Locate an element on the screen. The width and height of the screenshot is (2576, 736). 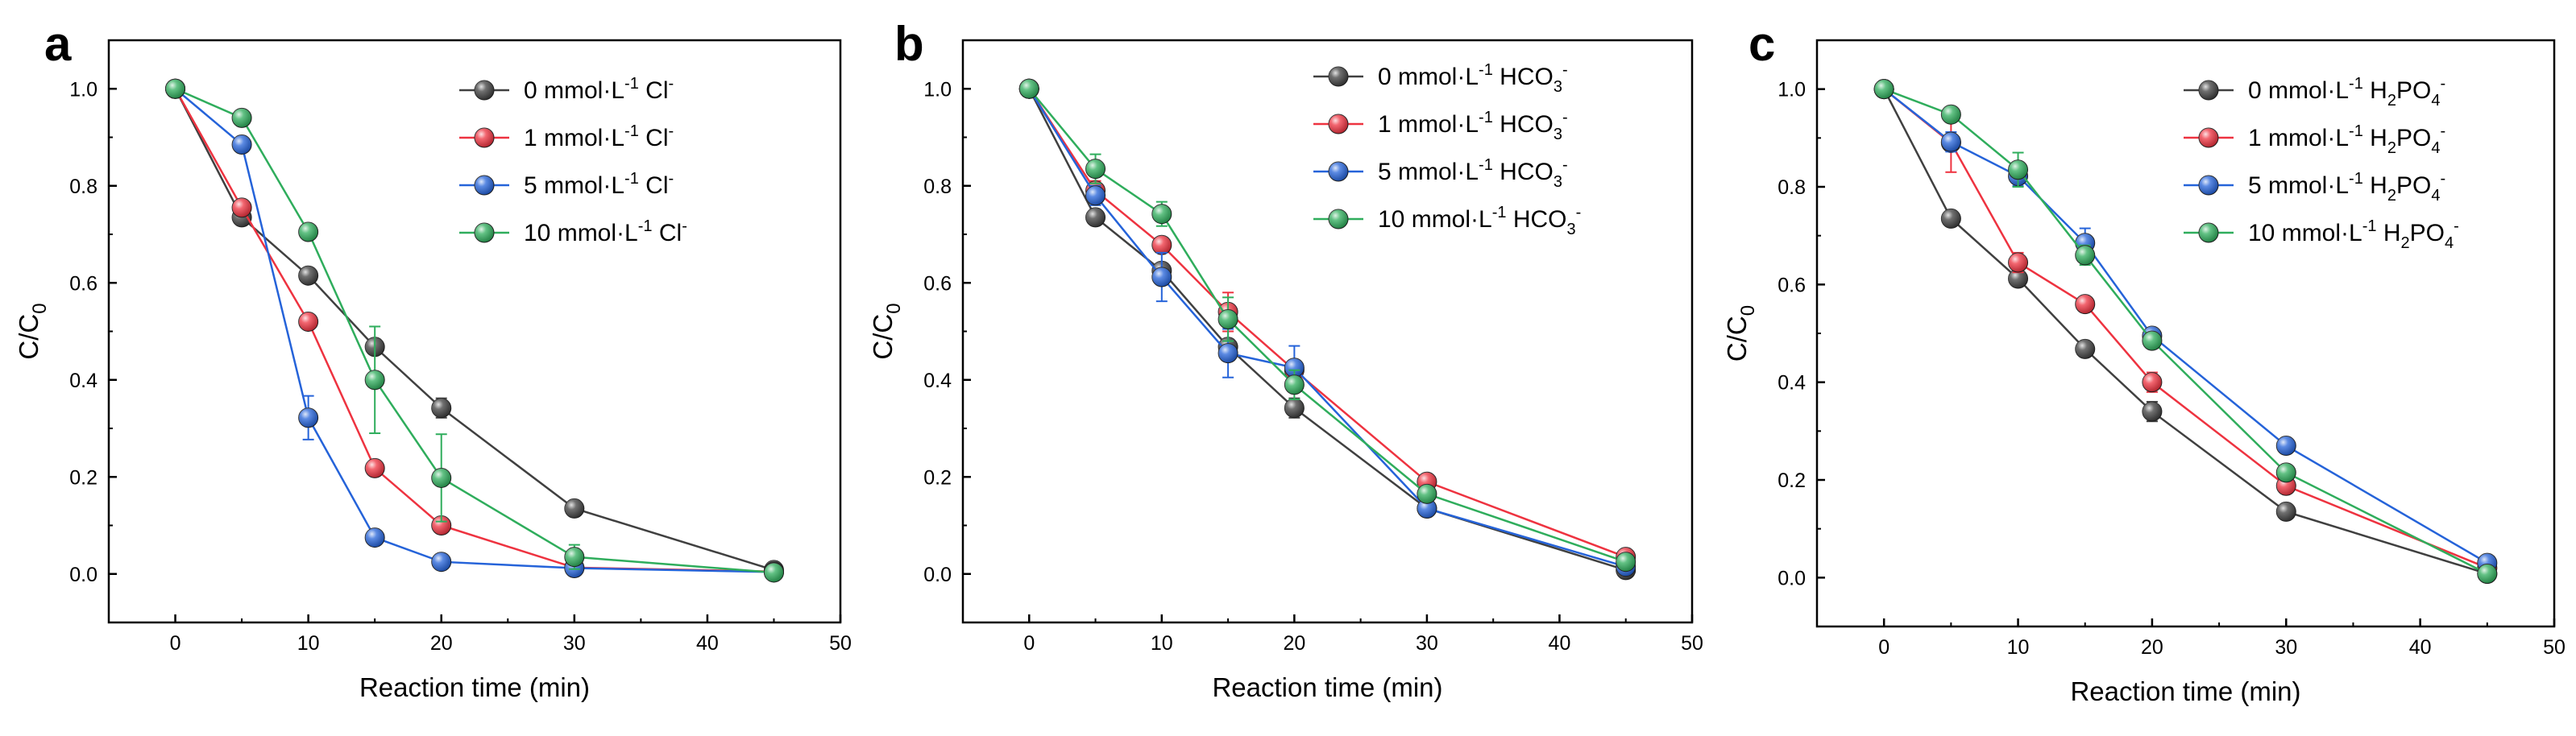
legend-label: 5 mmol·L-1 Cl- is located at coordinates (599, 184).